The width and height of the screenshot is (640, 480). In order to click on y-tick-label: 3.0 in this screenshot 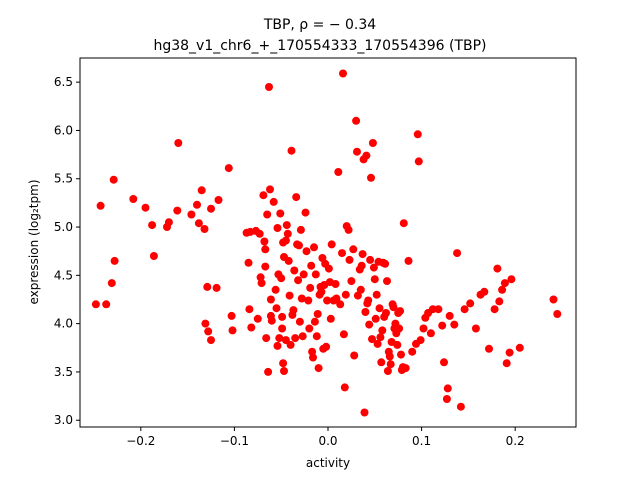, I will do `click(63, 420)`.